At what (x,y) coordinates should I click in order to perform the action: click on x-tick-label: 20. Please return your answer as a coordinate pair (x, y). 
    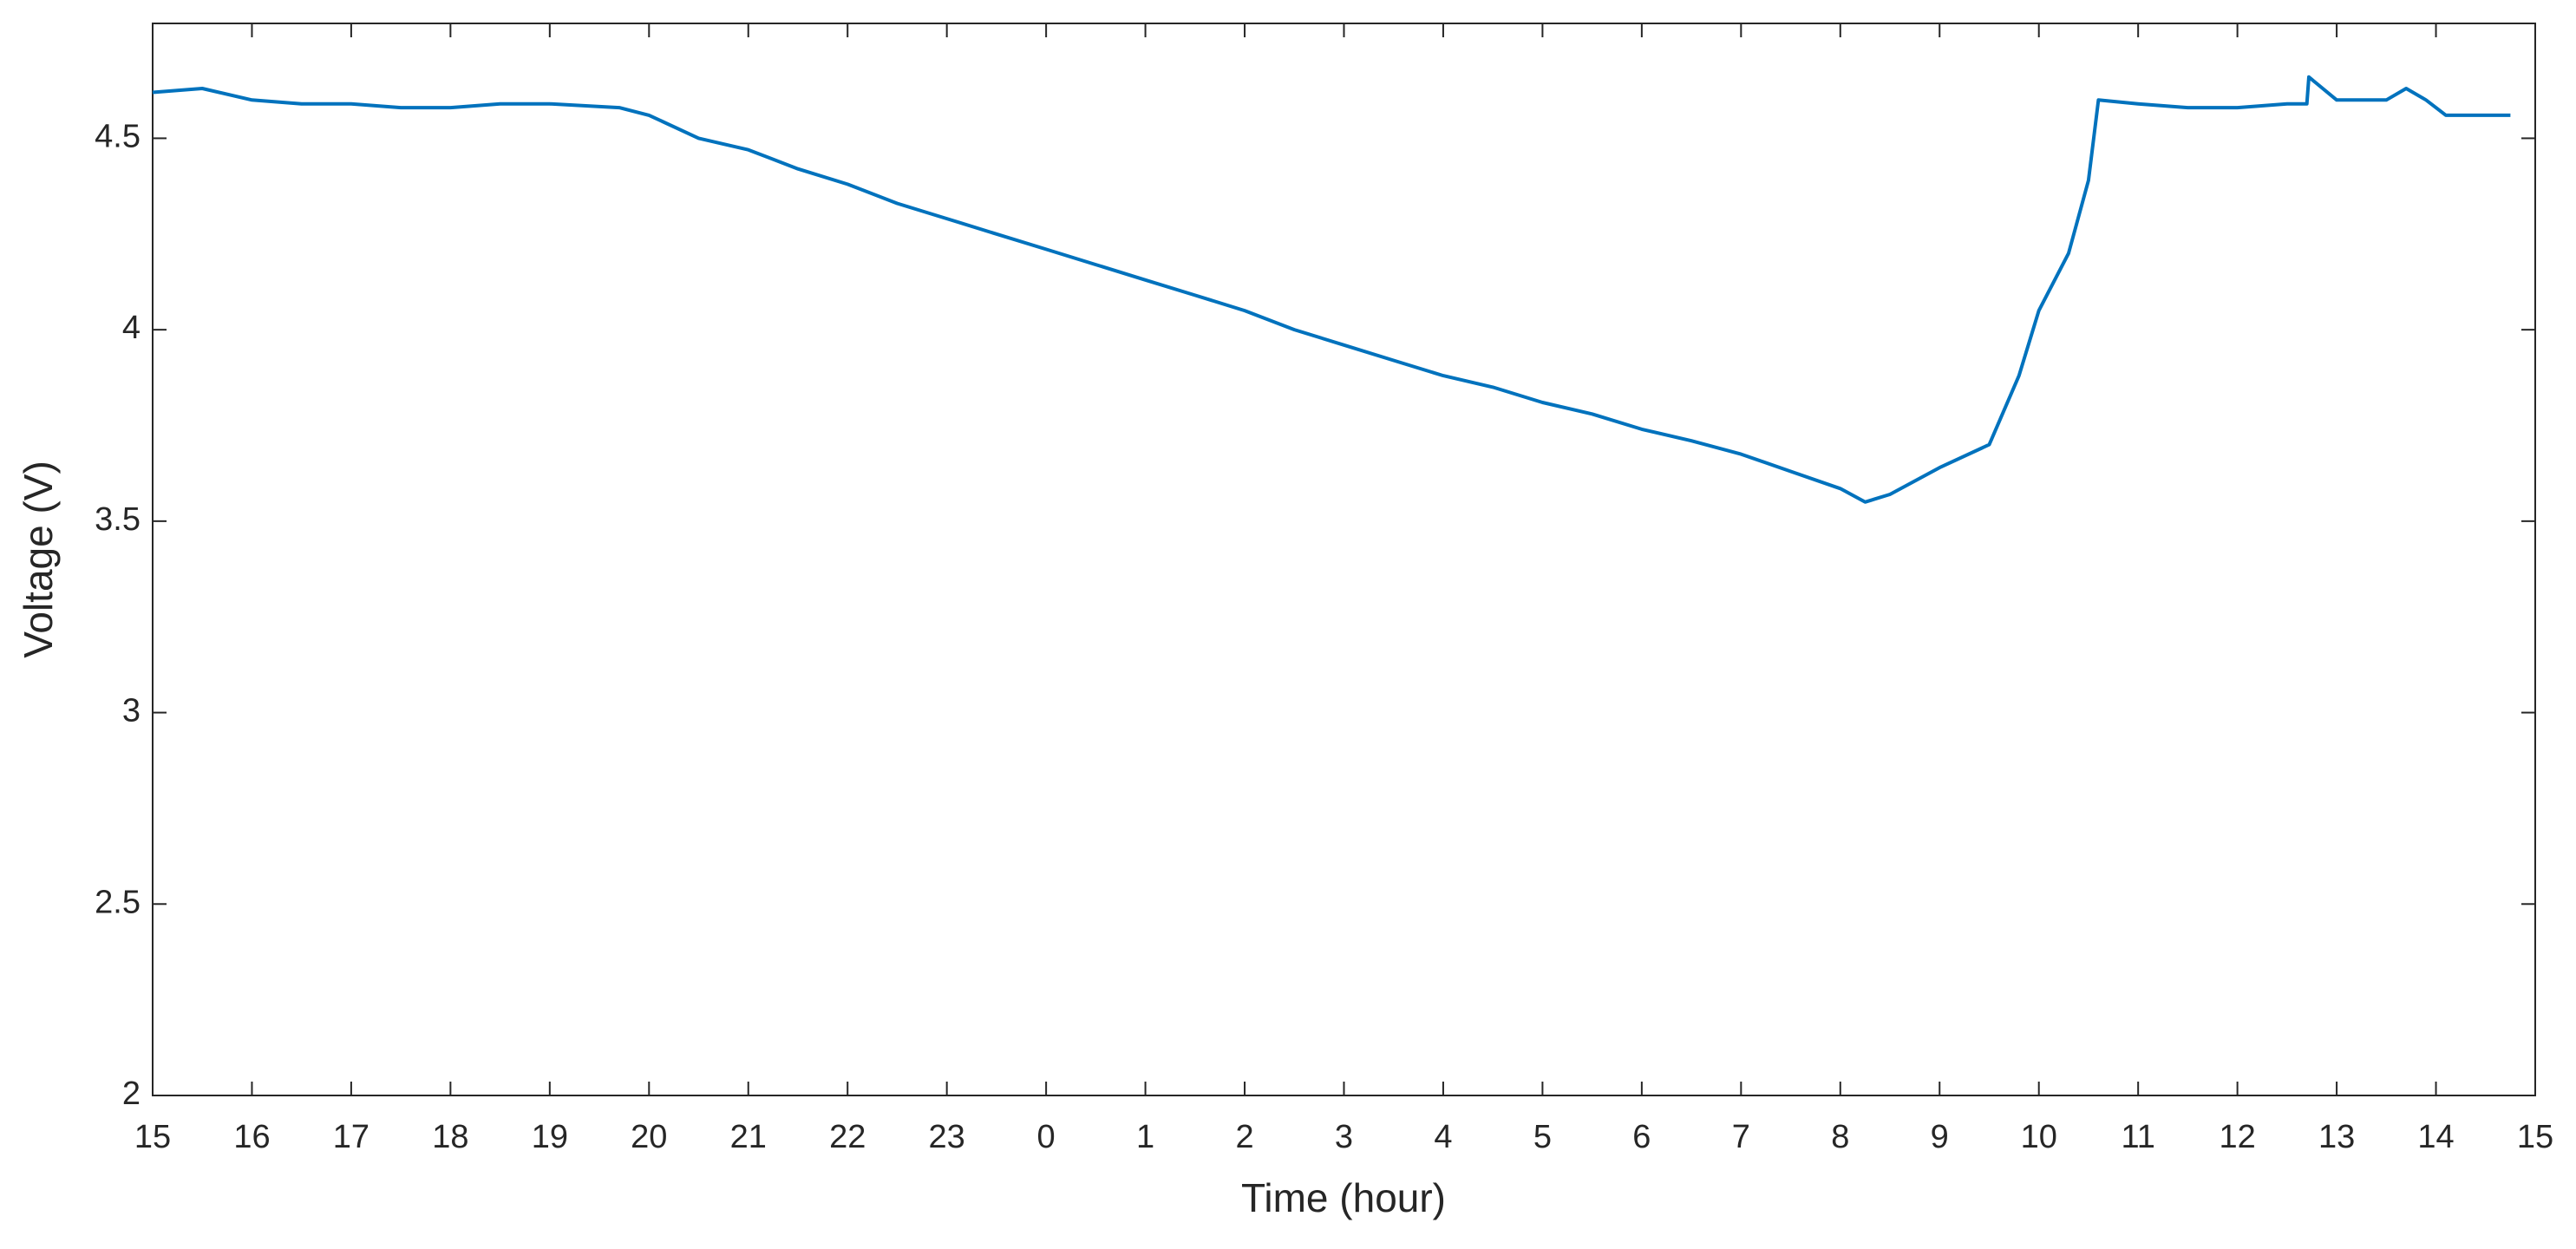
    Looking at the image, I should click on (649, 1137).